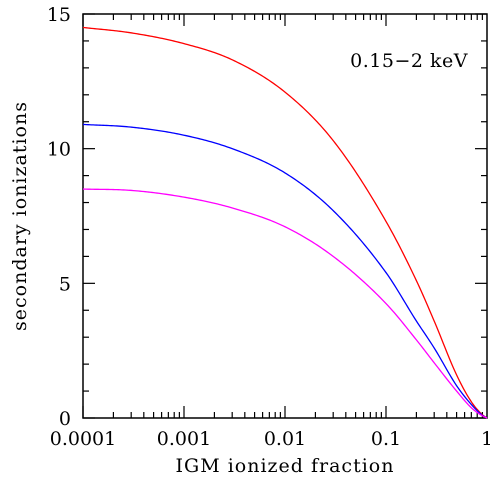 The width and height of the screenshot is (490, 479). I want to click on x-tick-label: 1, so click(485, 439).